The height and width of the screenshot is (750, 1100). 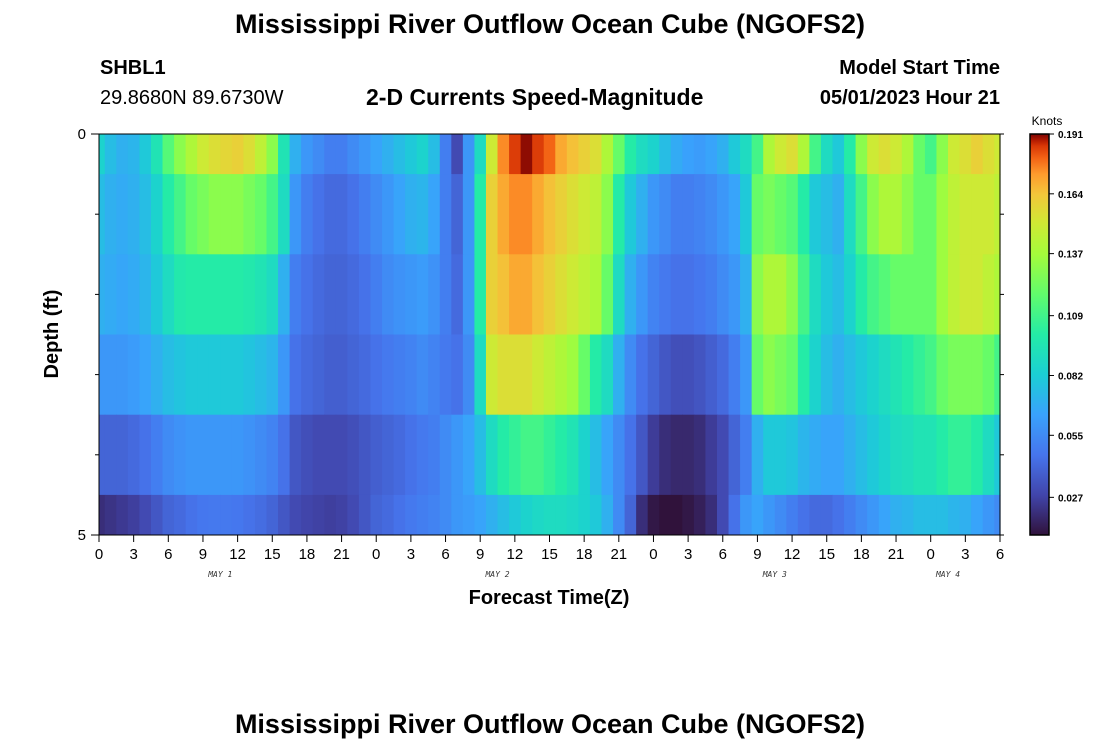 I want to click on y-tick-label: 5, so click(x=82, y=535).